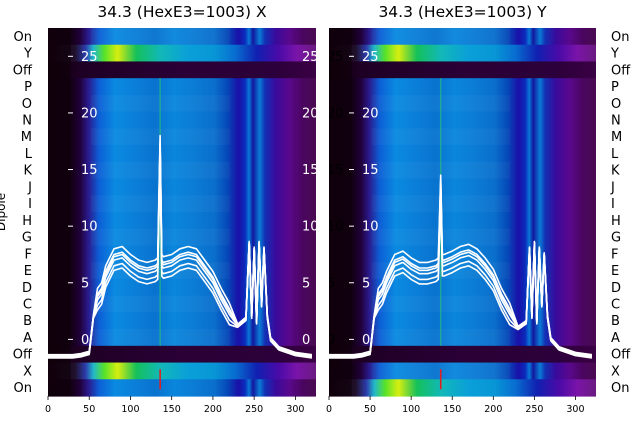 This screenshot has width=640, height=440. Describe the element at coordinates (27, 371) in the screenshot. I see `row-label: X` at that location.